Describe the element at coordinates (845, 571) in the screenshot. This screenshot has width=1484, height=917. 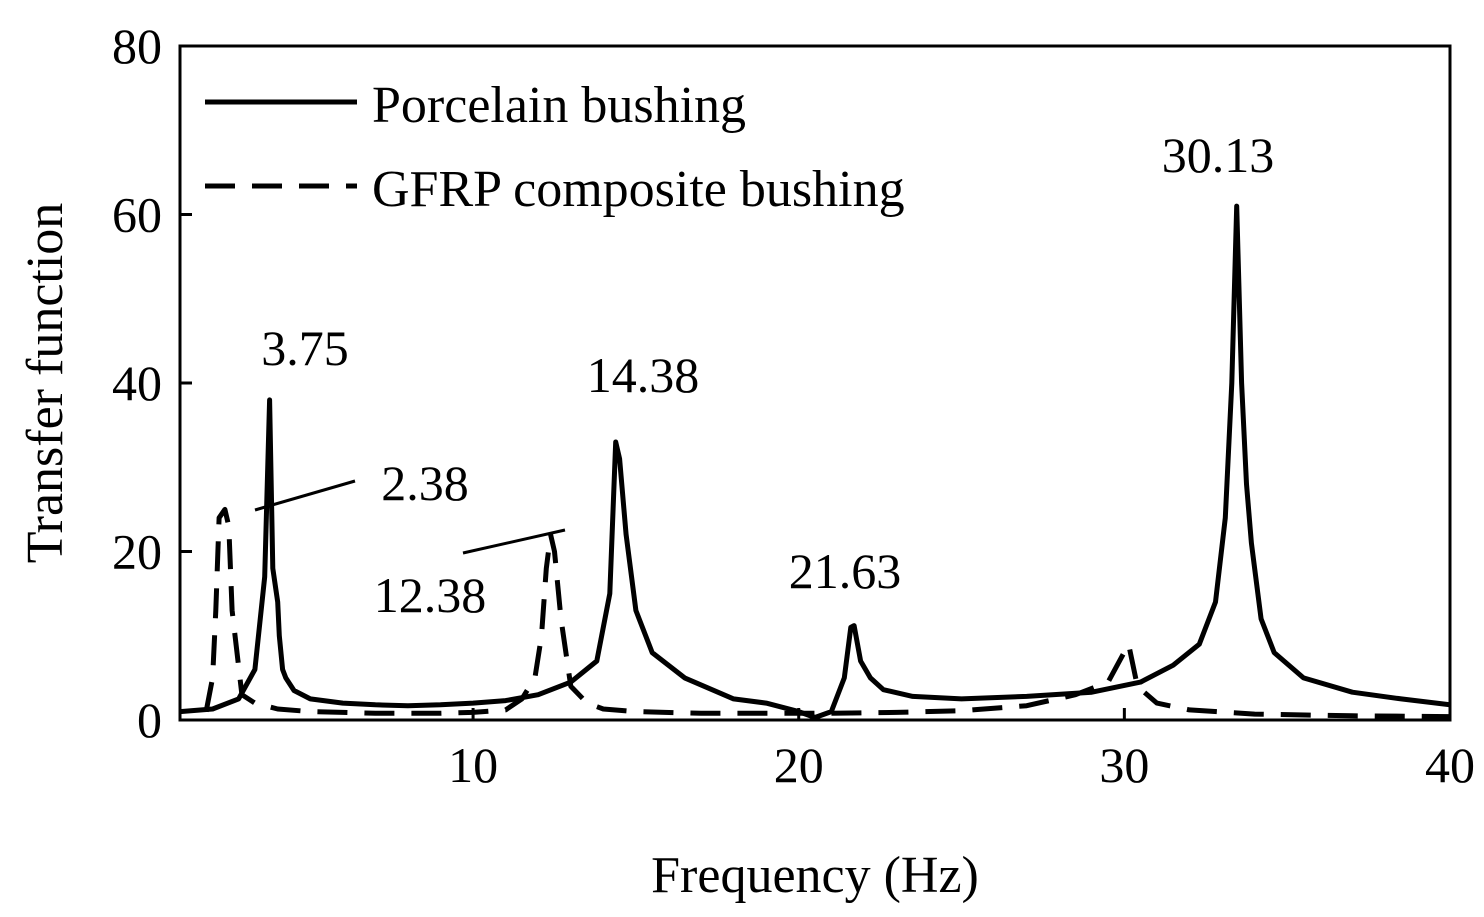
I see `peak-label: 21.63` at that location.